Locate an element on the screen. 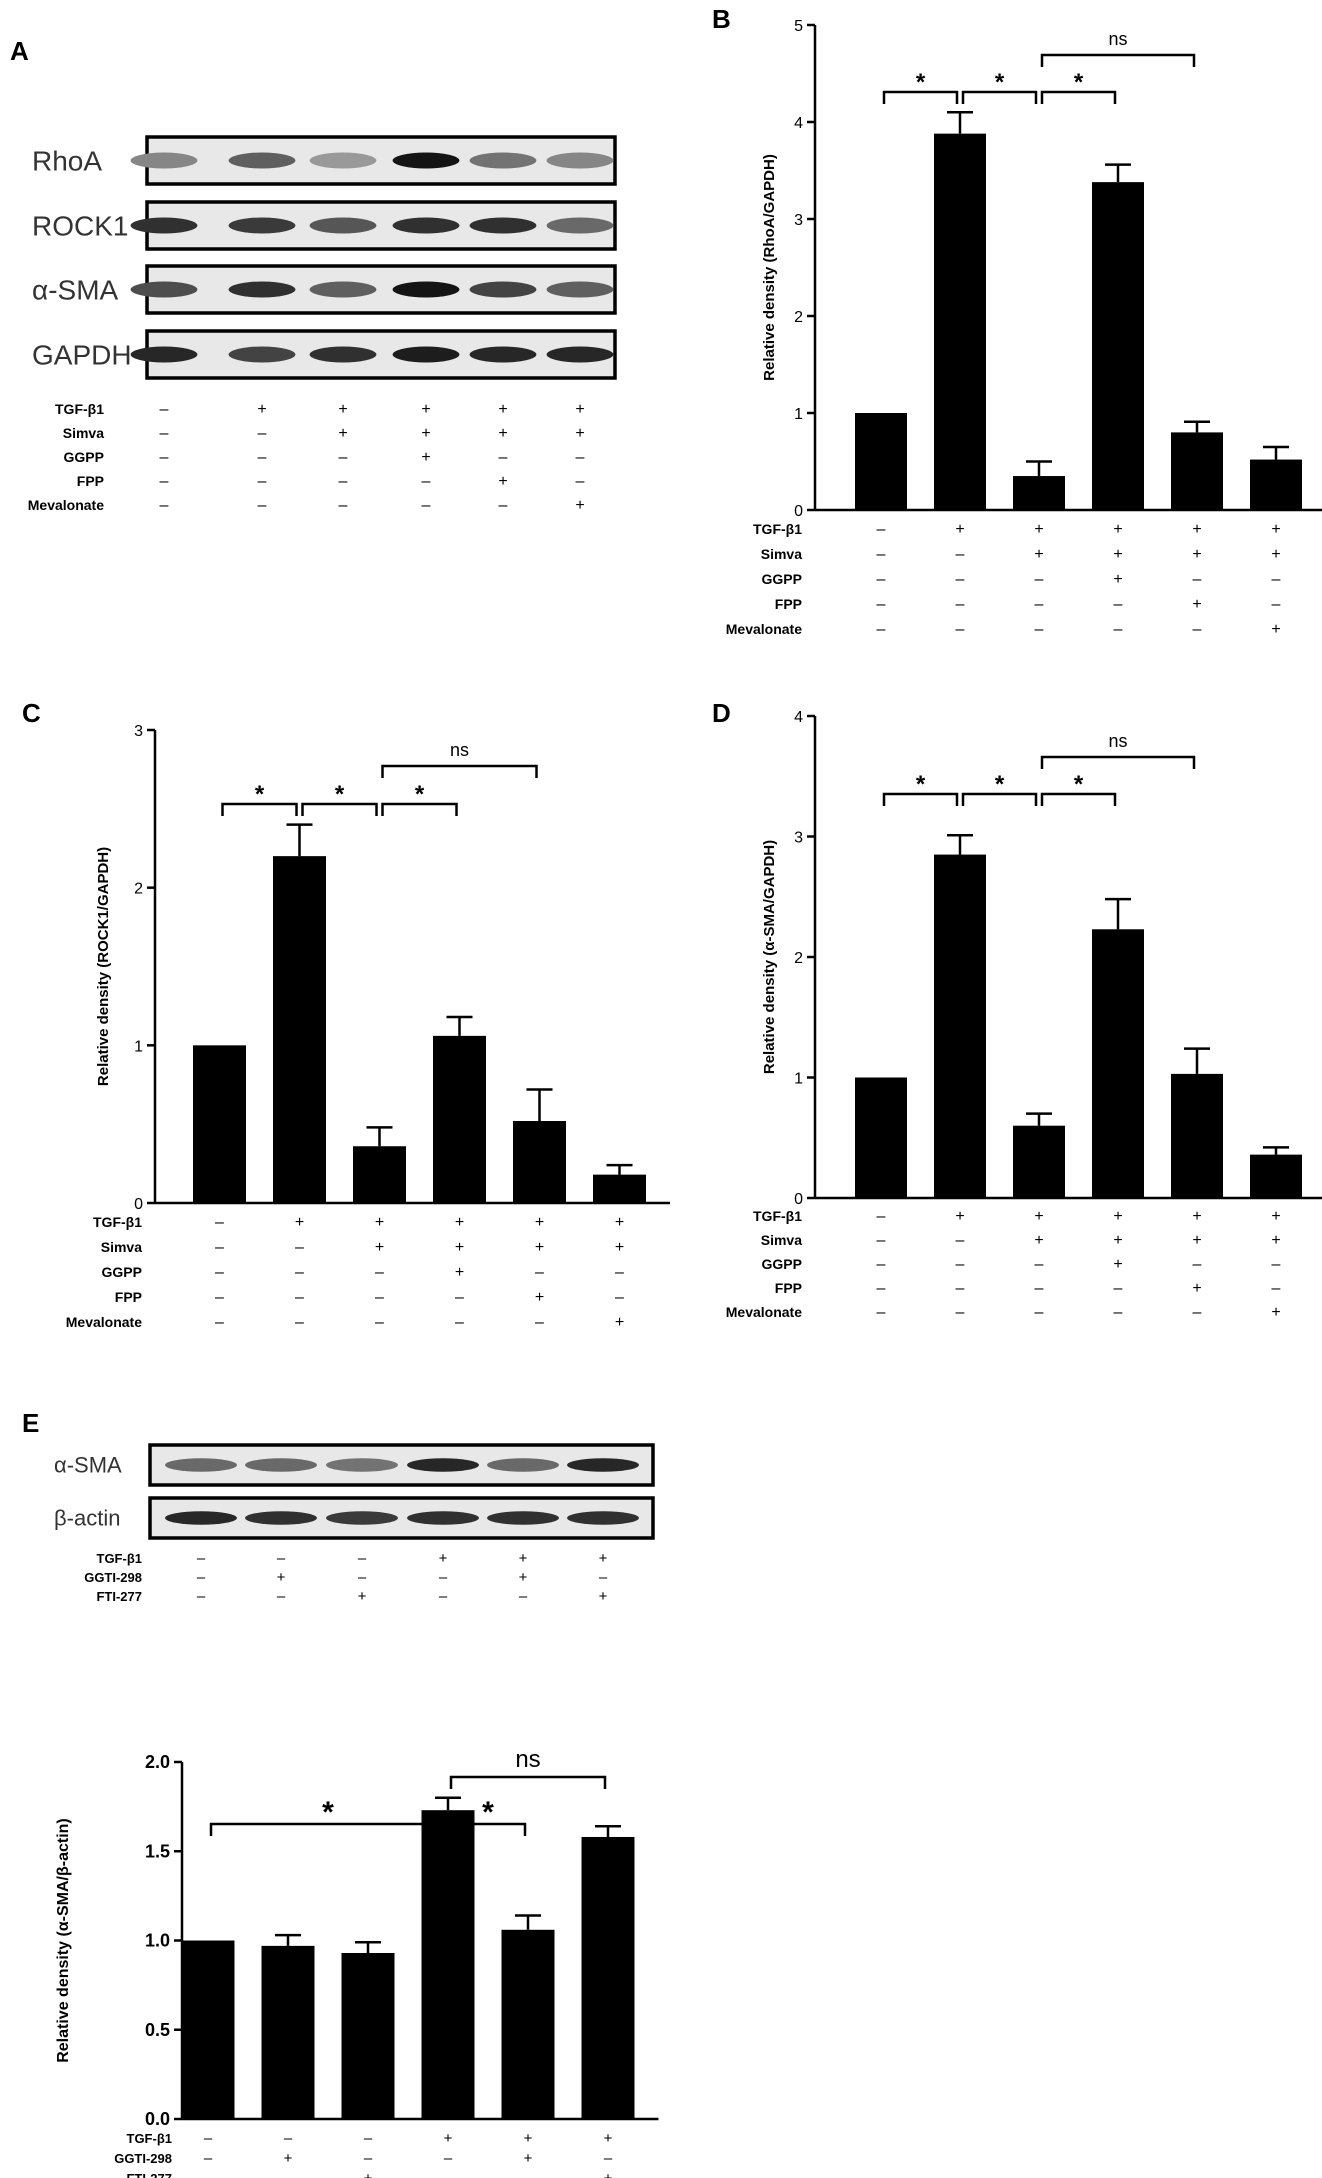 Image resolution: width=1322 pixels, height=2178 pixels. blot-a-band-label: RhoA is located at coordinates (67, 160).